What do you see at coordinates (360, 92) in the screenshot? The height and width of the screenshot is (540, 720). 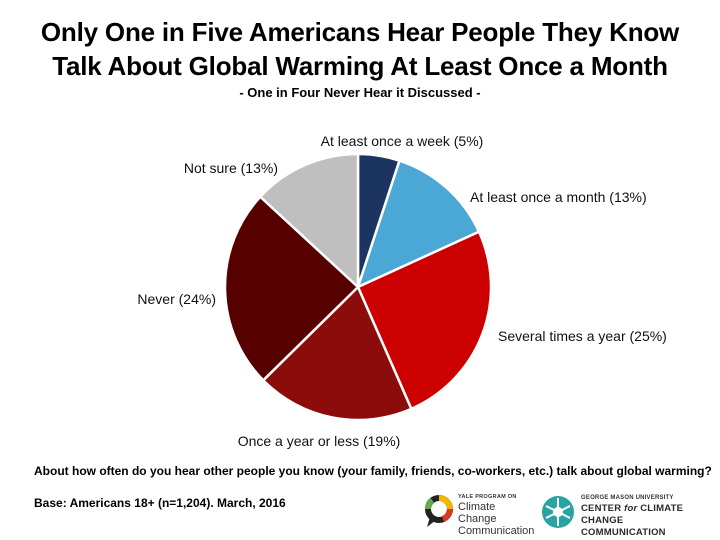 I see `chart-subtitle: - One in Four Never Hear it Discussed -` at bounding box center [360, 92].